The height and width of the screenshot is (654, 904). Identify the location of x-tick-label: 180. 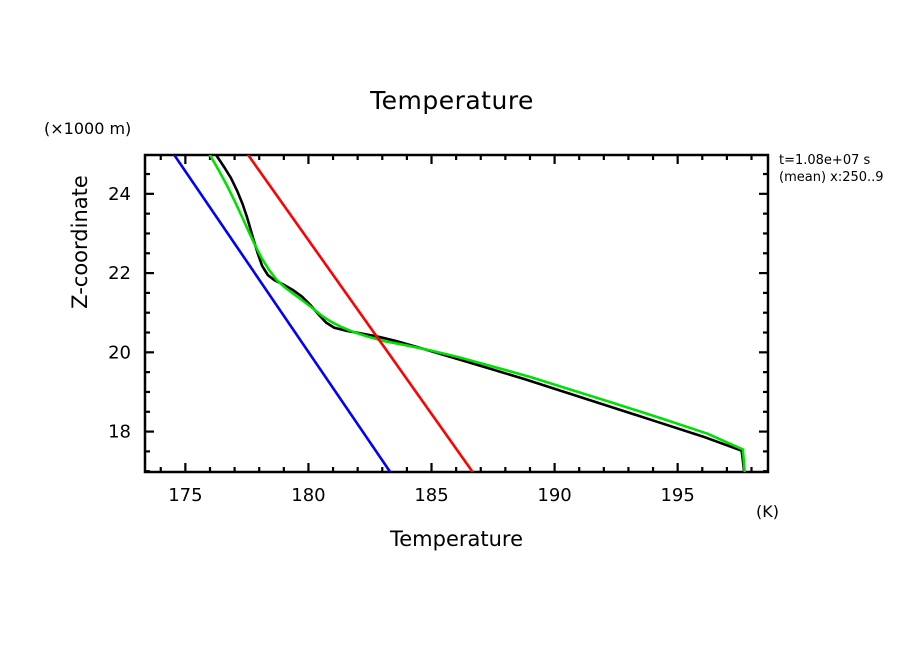
(308, 495).